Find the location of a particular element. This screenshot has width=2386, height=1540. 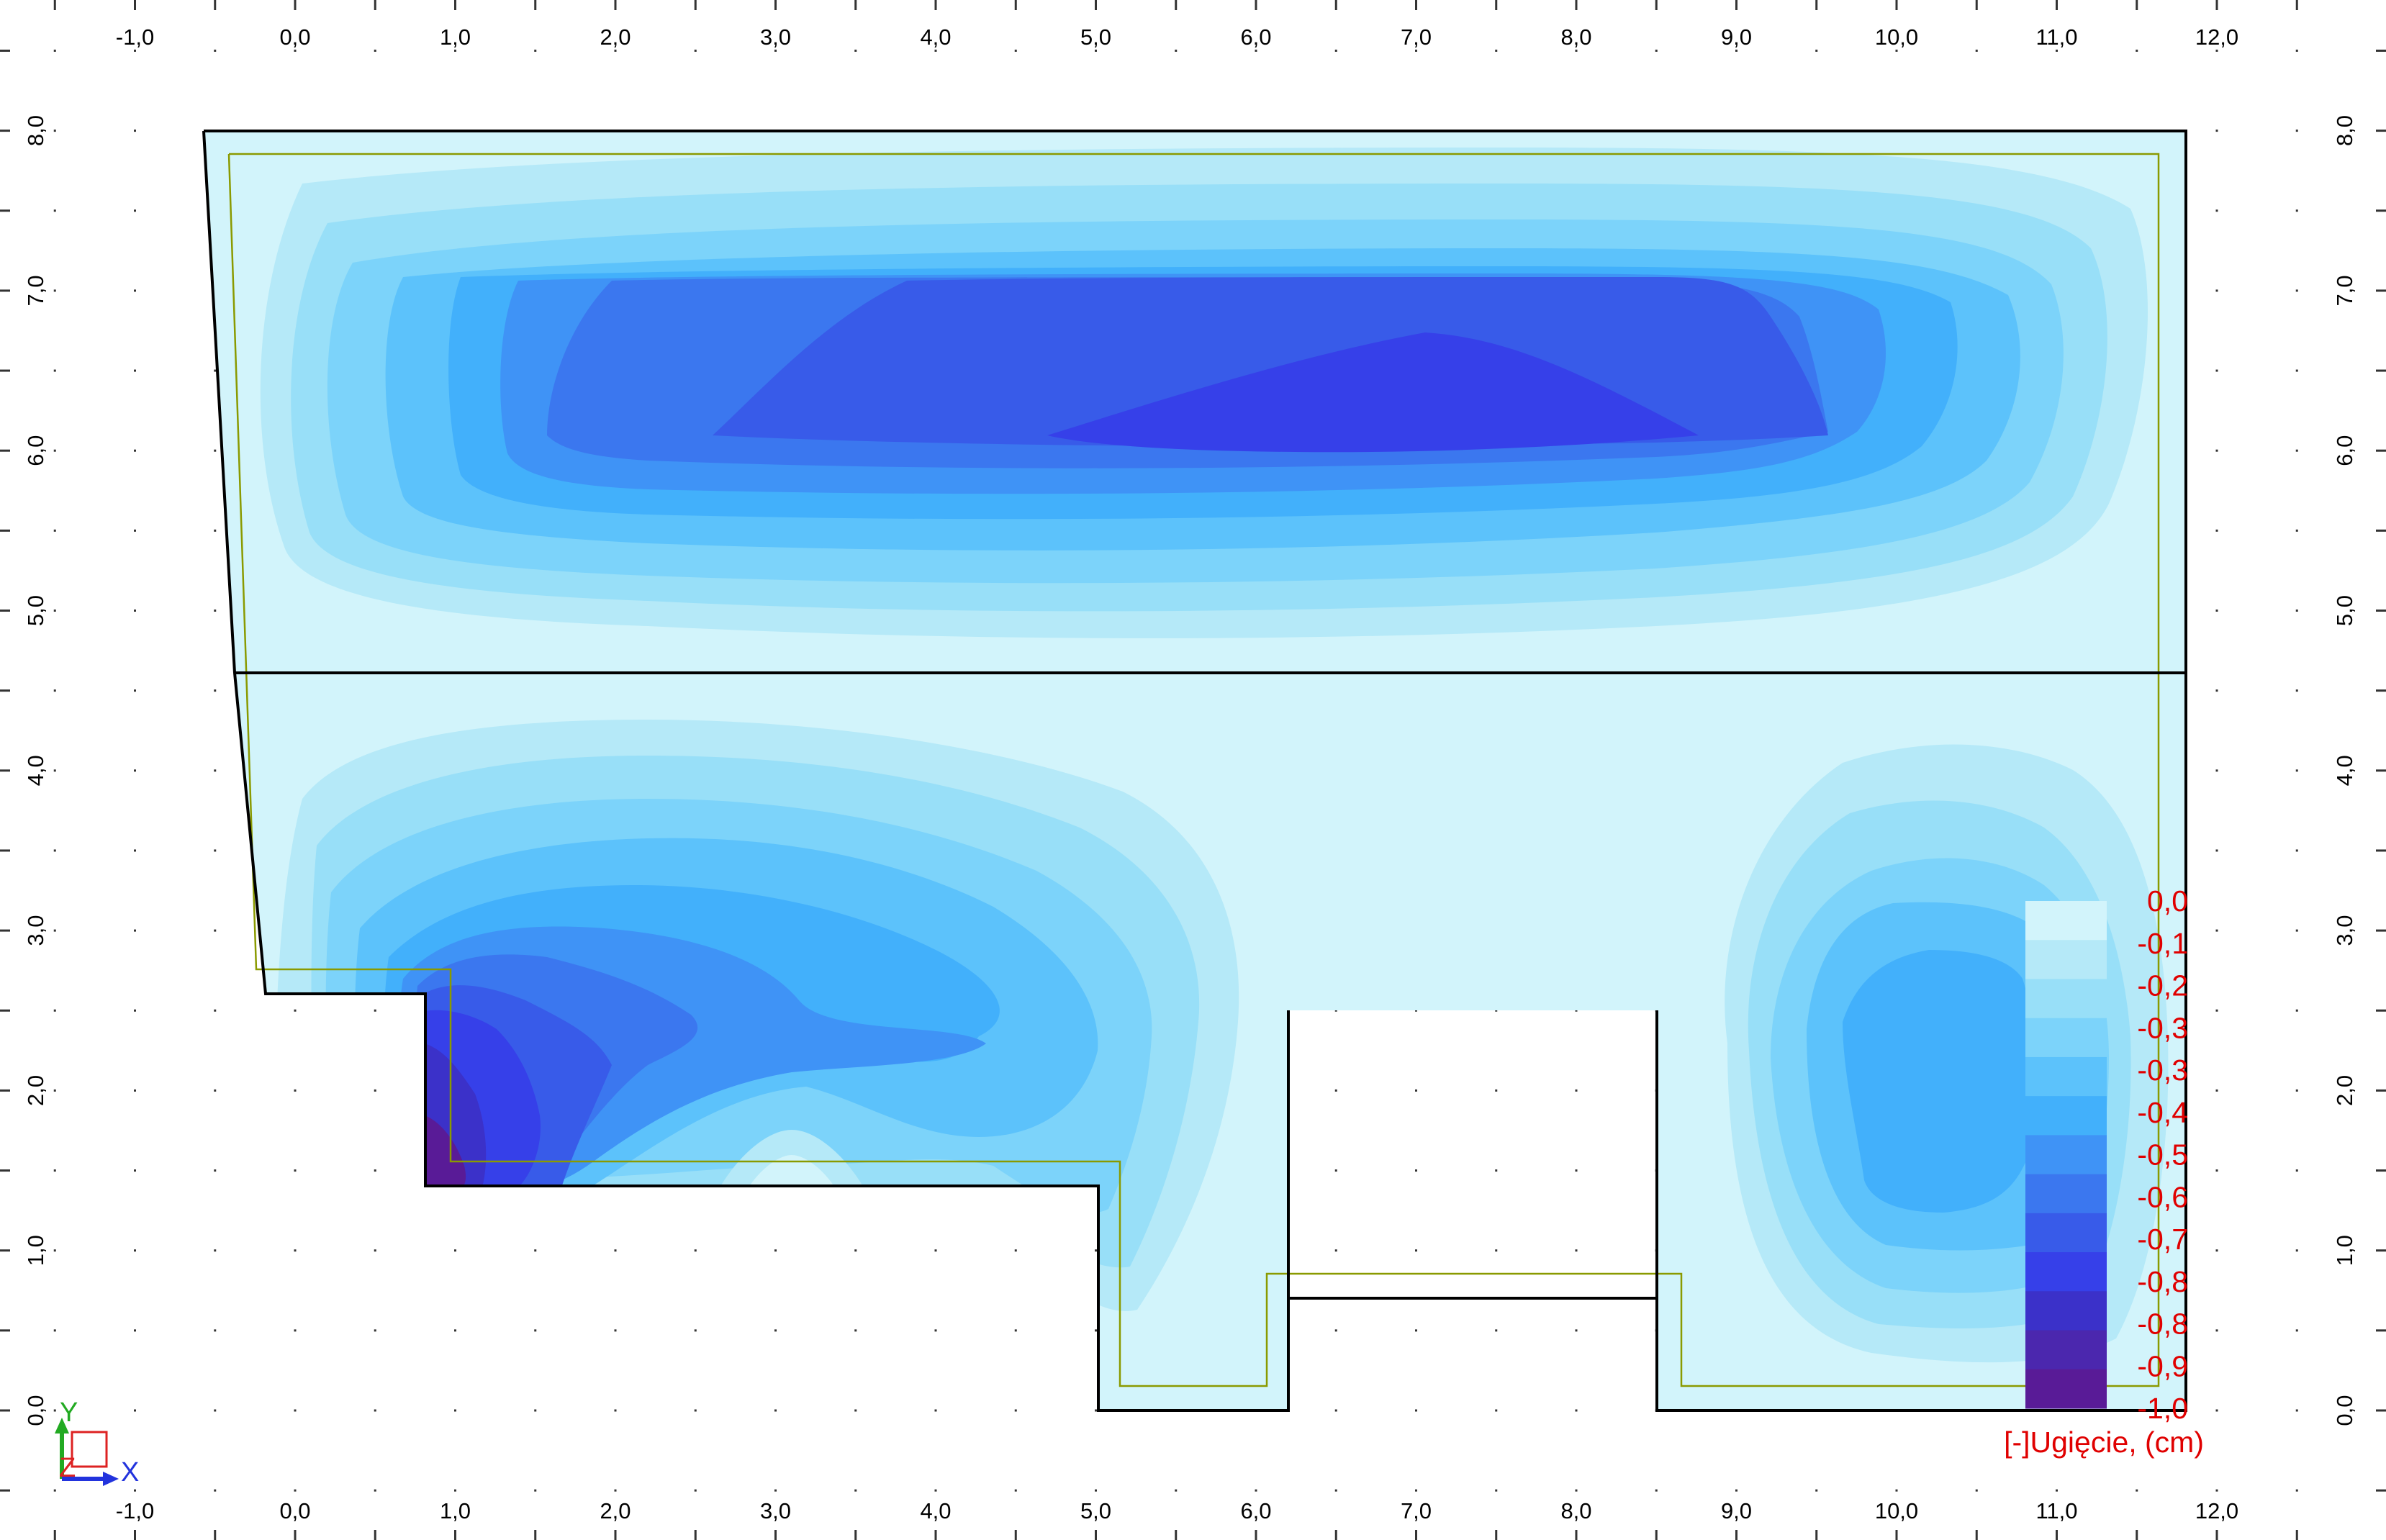

y-tick-label-right: 3,0 is located at coordinates (2344, 930).